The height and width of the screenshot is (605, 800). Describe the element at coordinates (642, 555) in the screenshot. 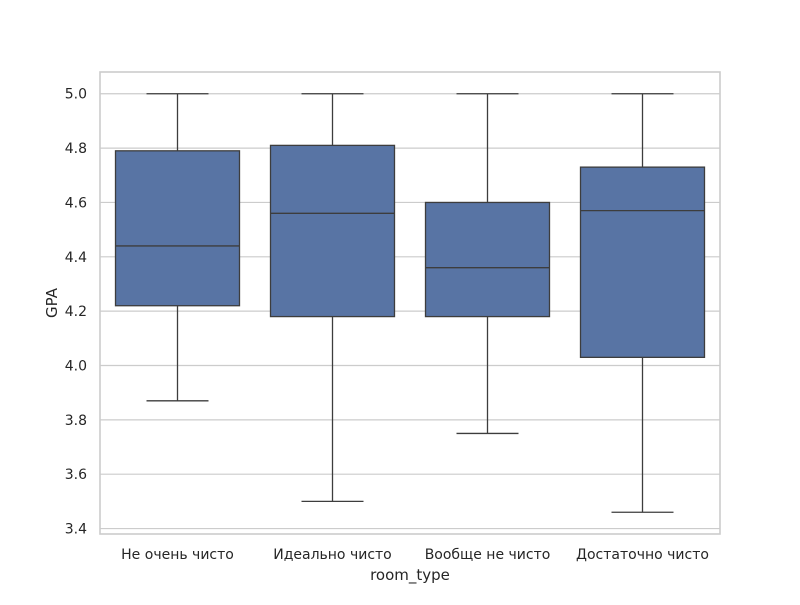

I see `x-tick-label: Достаточно чисто` at that location.